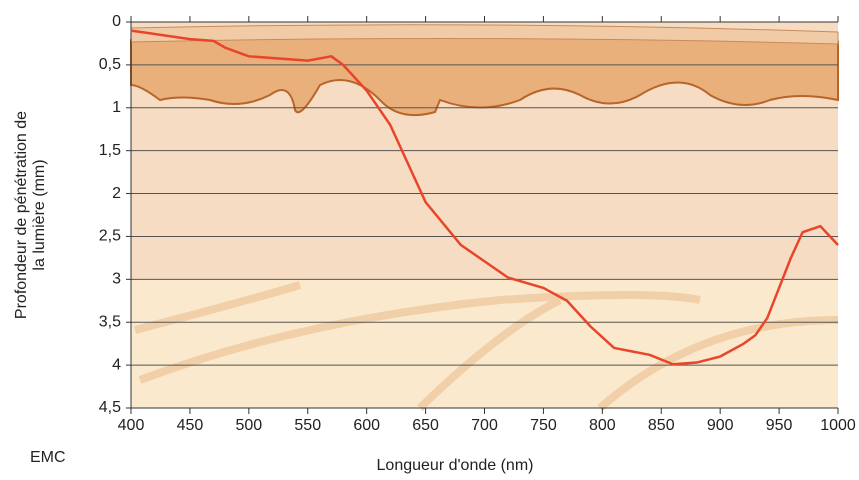 This screenshot has height=480, width=859. I want to click on x-tick-label: 700, so click(484, 425).